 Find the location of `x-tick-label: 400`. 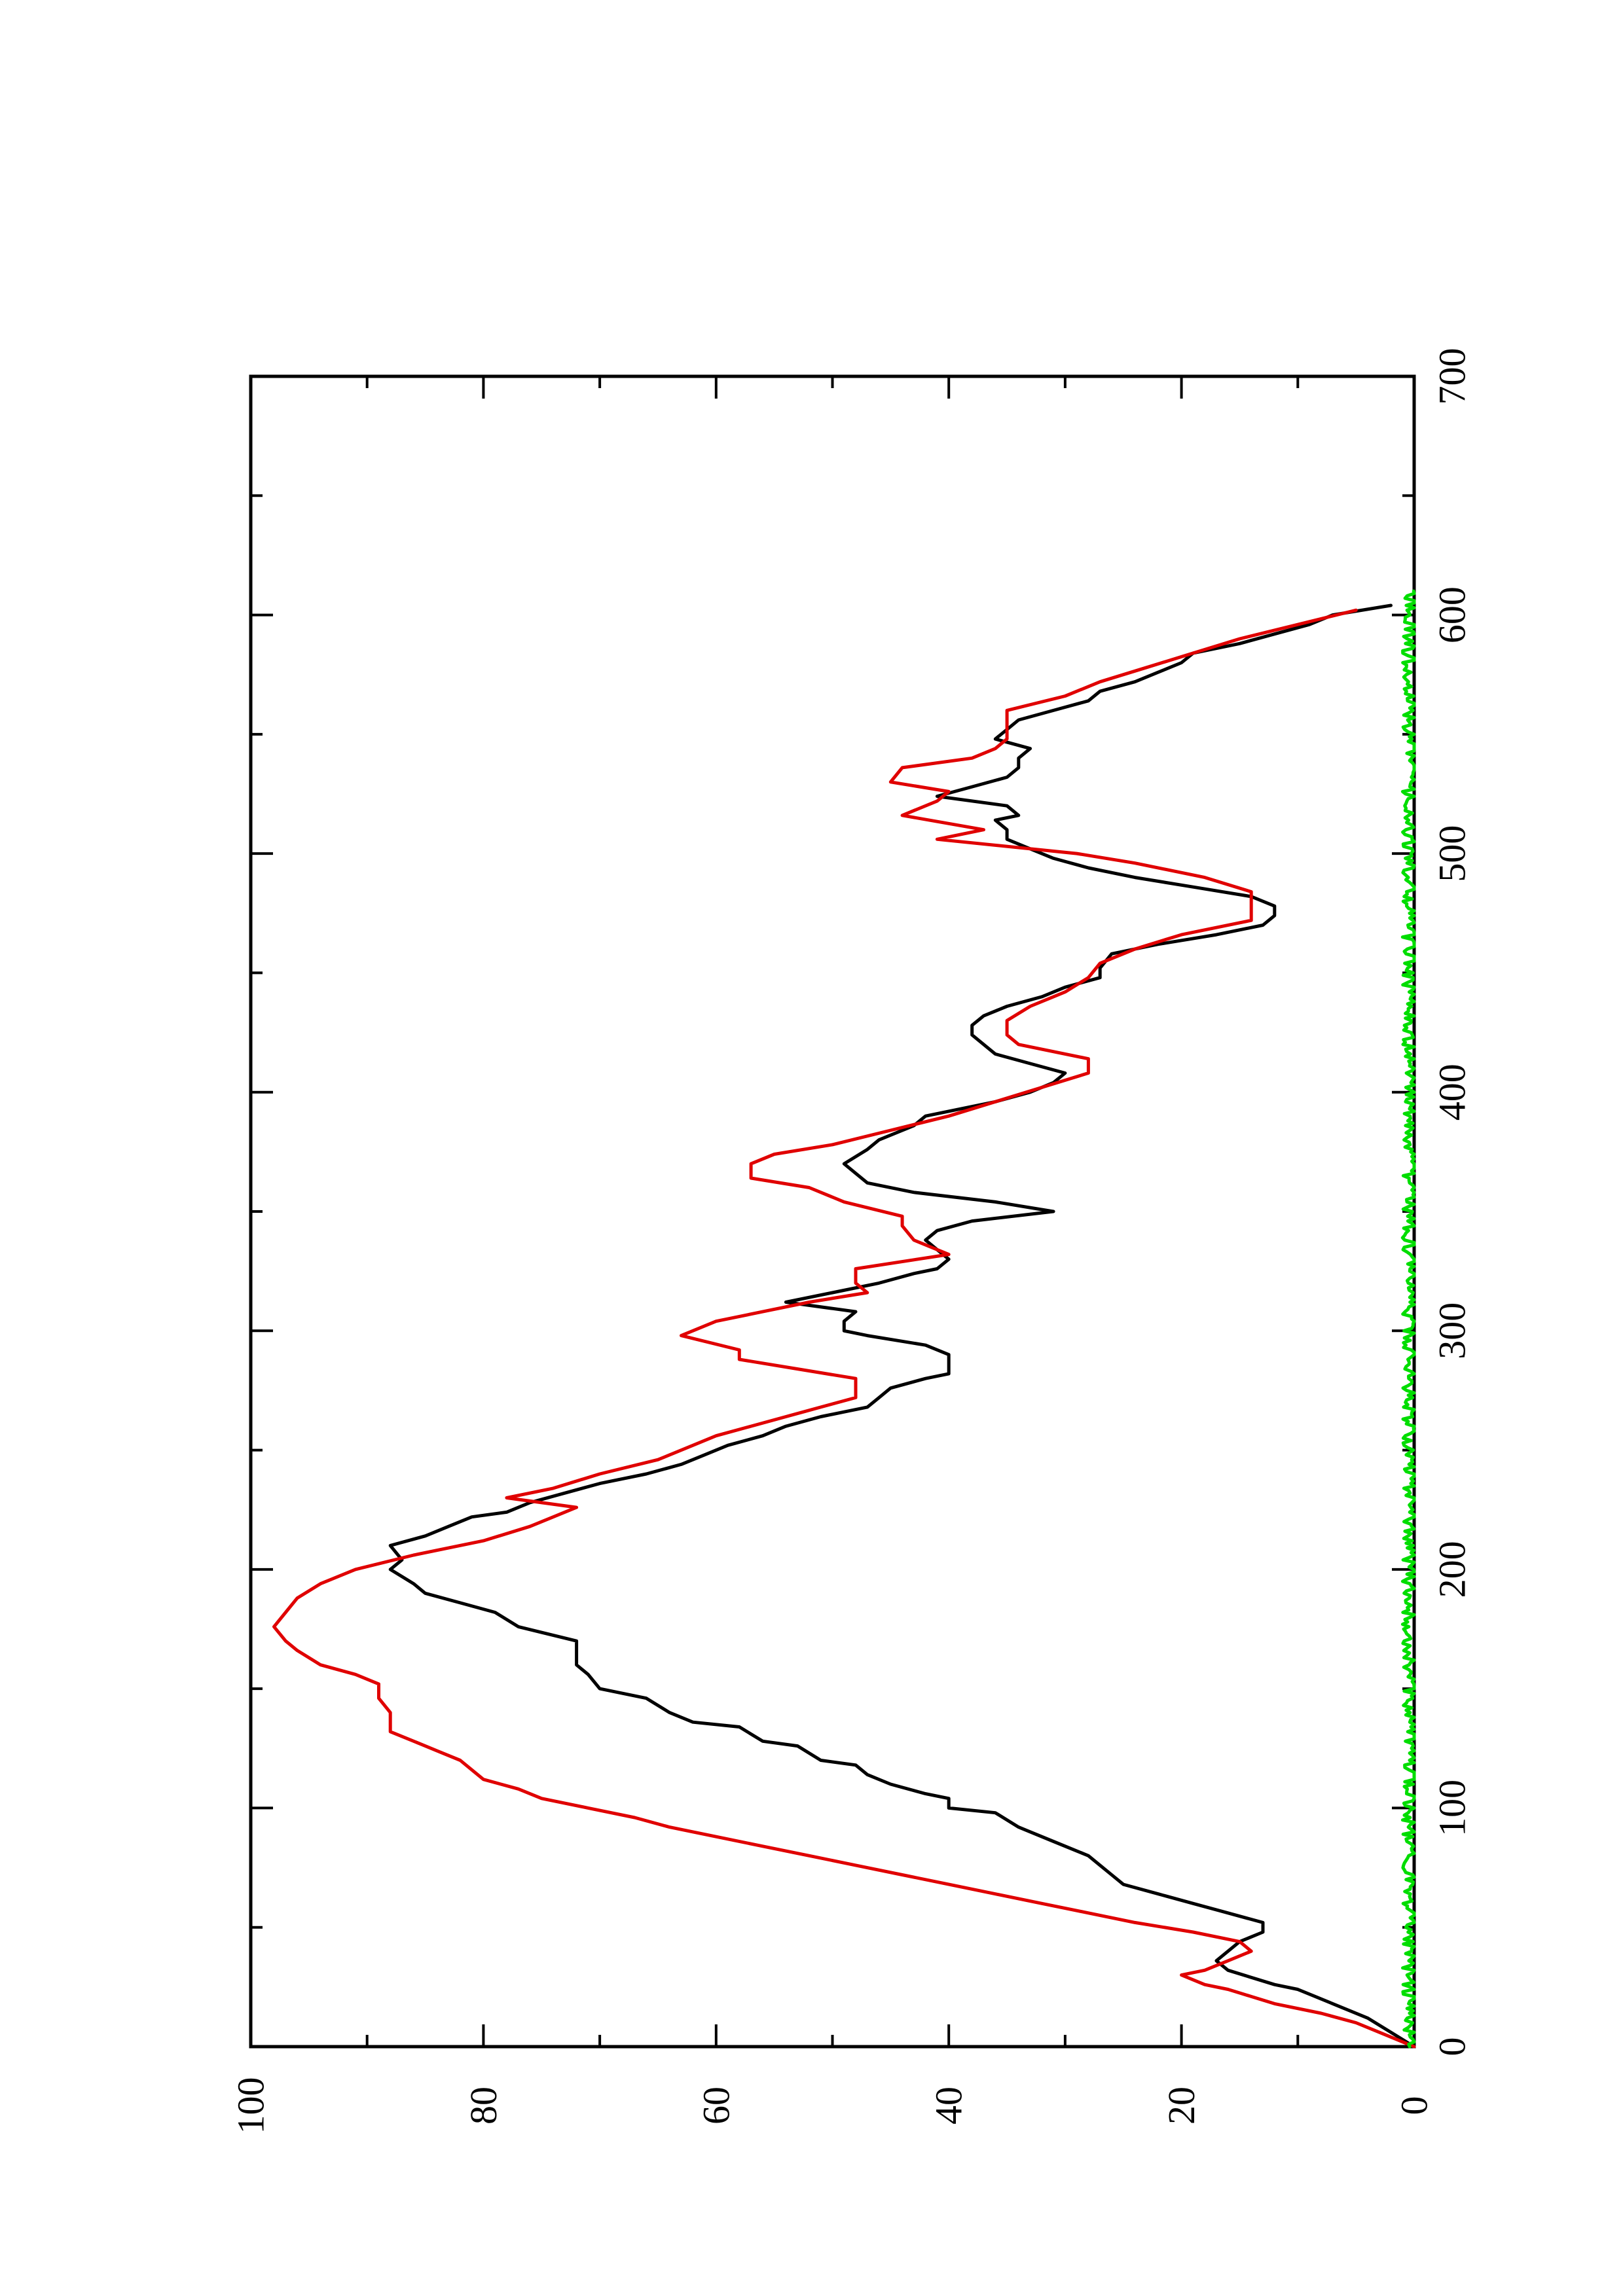

x-tick-label: 400 is located at coordinates (1452, 1092).